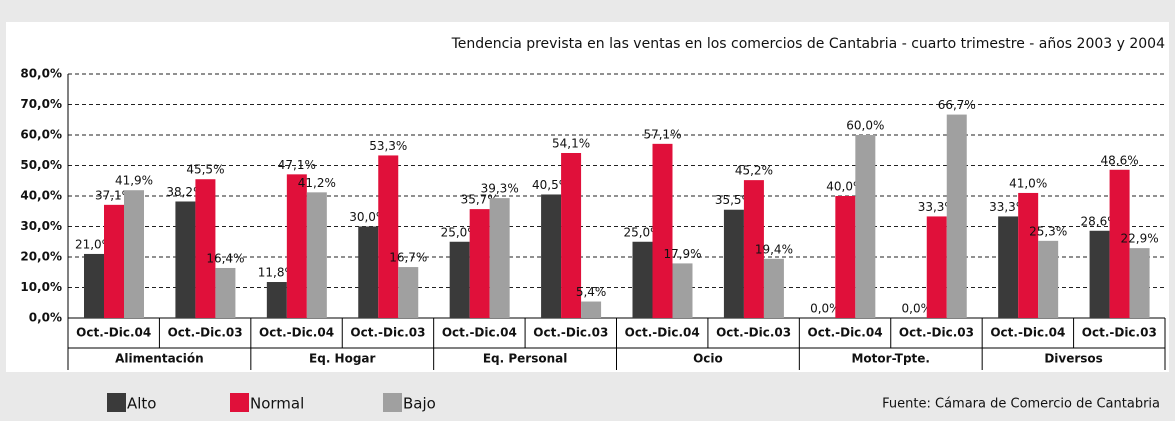 This screenshot has height=421, width=1175. I want to click on data-label: 35,7%, so click(480, 200).